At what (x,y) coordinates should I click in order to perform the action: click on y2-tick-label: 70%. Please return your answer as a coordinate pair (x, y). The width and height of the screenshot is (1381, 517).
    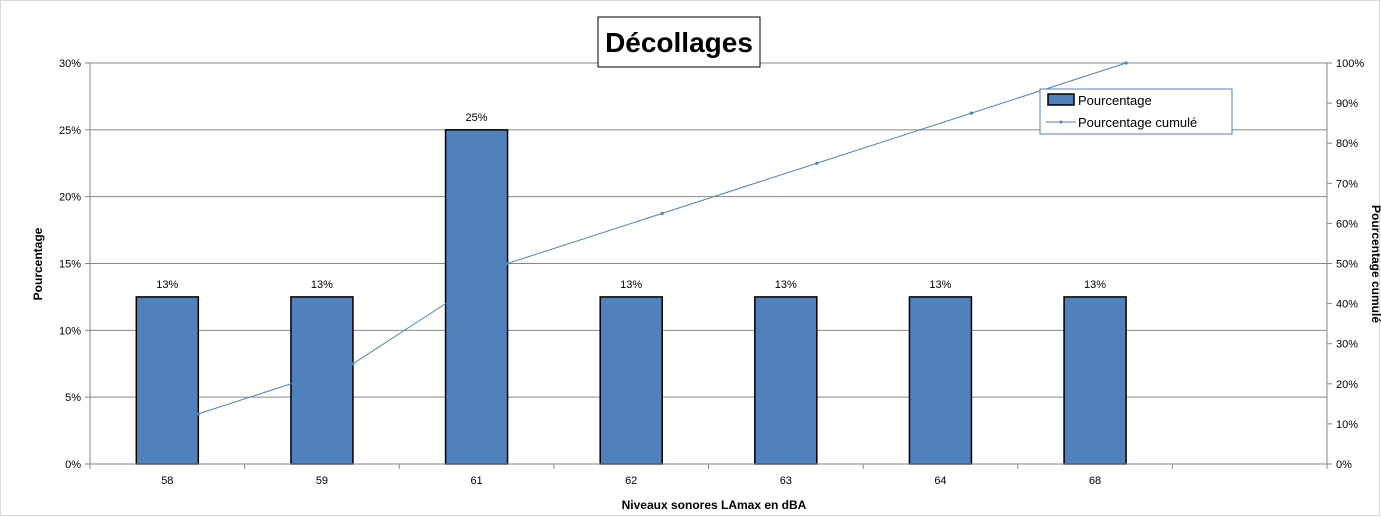
    Looking at the image, I should click on (1347, 184).